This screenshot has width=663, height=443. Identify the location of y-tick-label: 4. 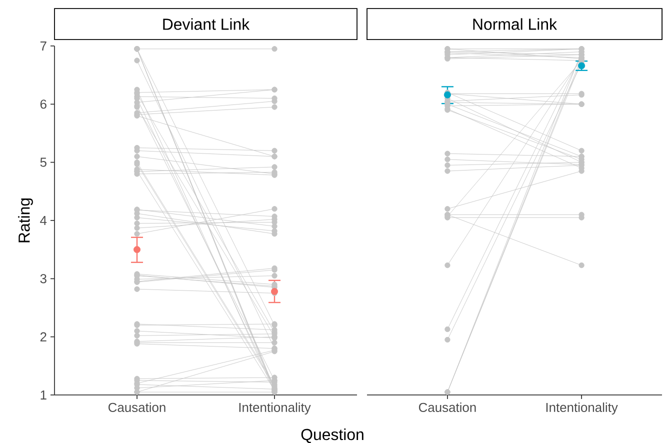
(43, 220).